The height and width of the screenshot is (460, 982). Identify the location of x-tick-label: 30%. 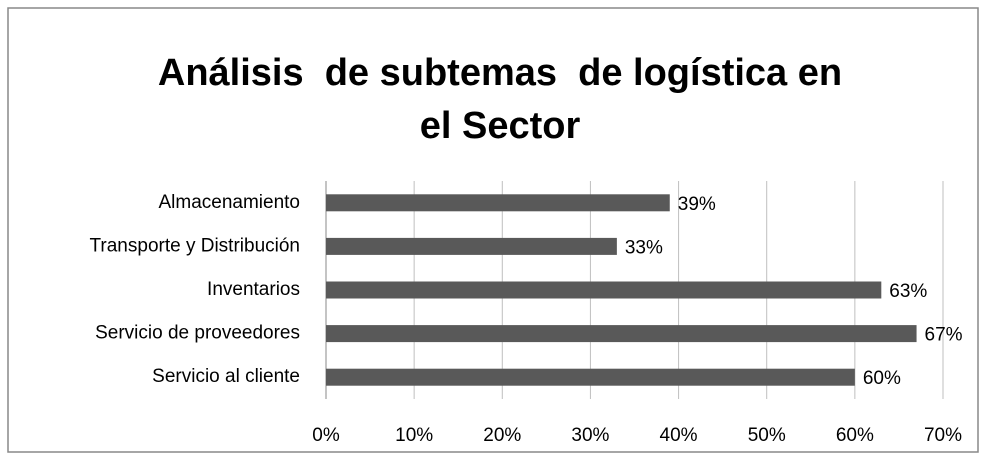
(590, 435).